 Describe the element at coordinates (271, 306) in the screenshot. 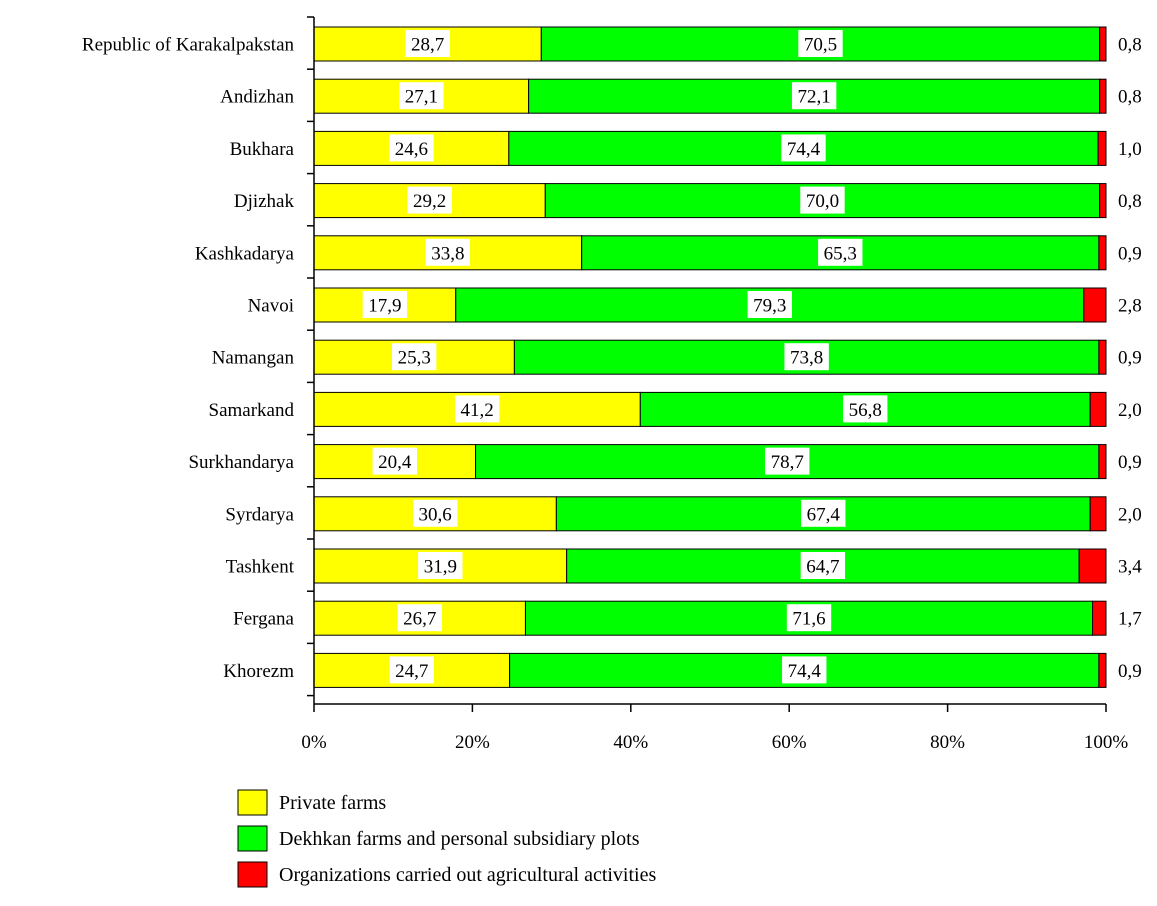

I see `category-label: Navoi` at that location.